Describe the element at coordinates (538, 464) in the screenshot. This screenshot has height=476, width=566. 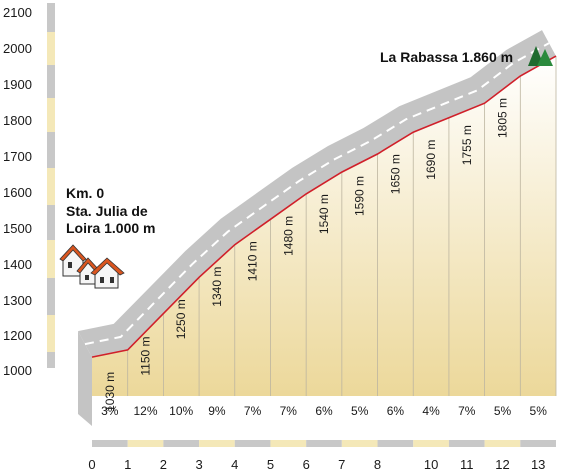
I see `x-tick-label: 13` at that location.